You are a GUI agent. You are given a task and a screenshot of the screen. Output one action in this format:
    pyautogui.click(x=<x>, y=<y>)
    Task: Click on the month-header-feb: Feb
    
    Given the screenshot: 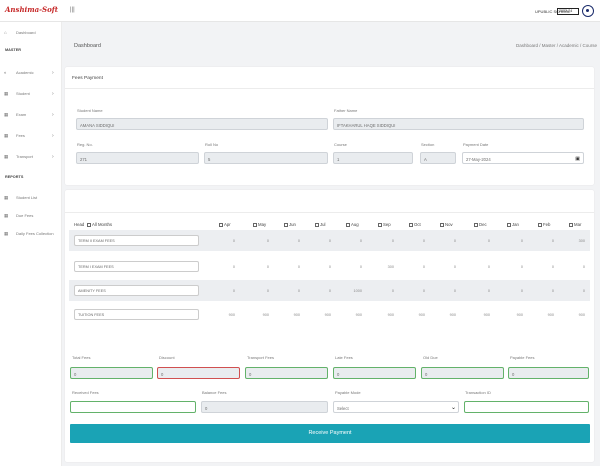 What is the action you would take?
    pyautogui.click(x=544, y=224)
    